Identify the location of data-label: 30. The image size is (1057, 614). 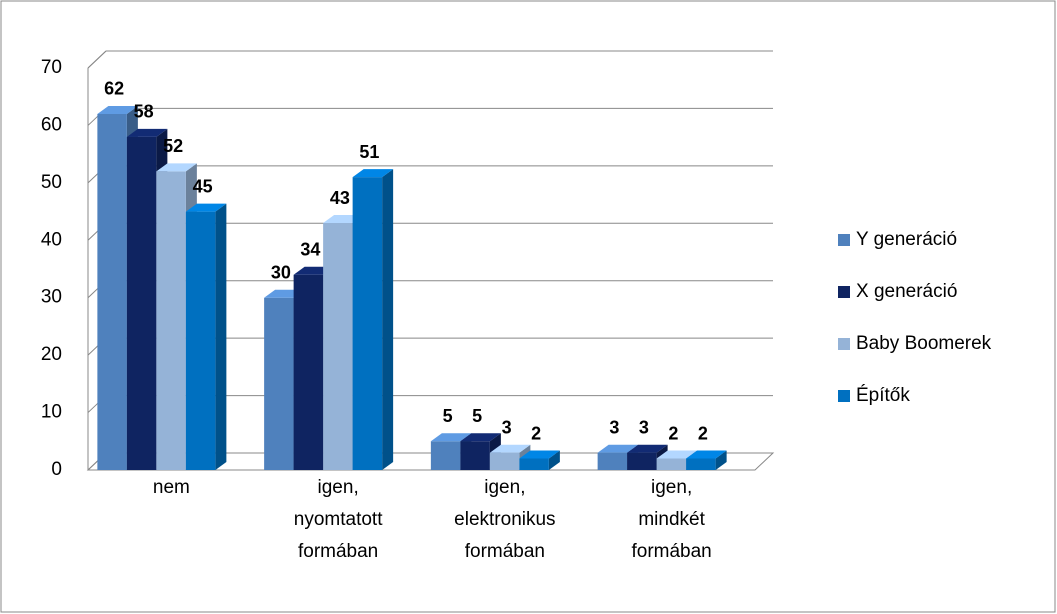
(281, 272).